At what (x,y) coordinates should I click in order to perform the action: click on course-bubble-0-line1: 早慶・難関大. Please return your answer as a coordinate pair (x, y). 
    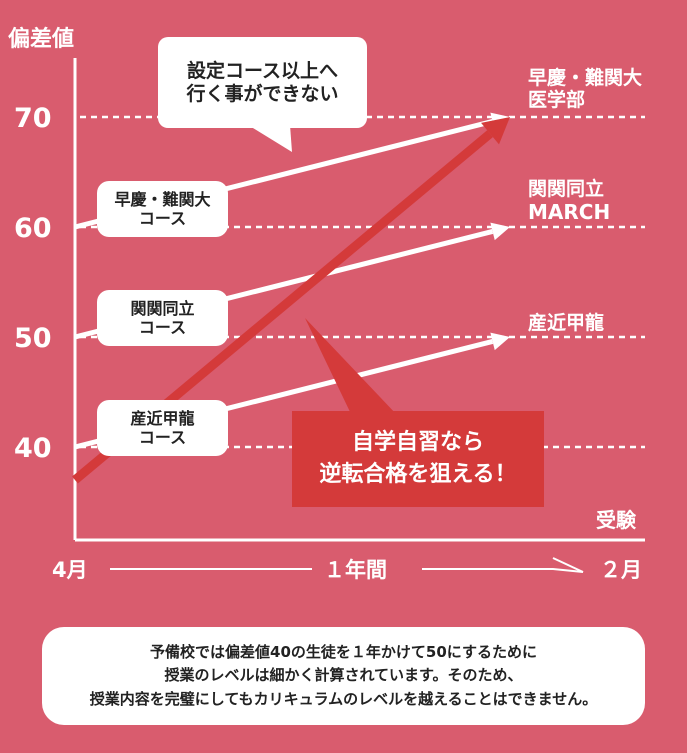
    Looking at the image, I should click on (162, 199).